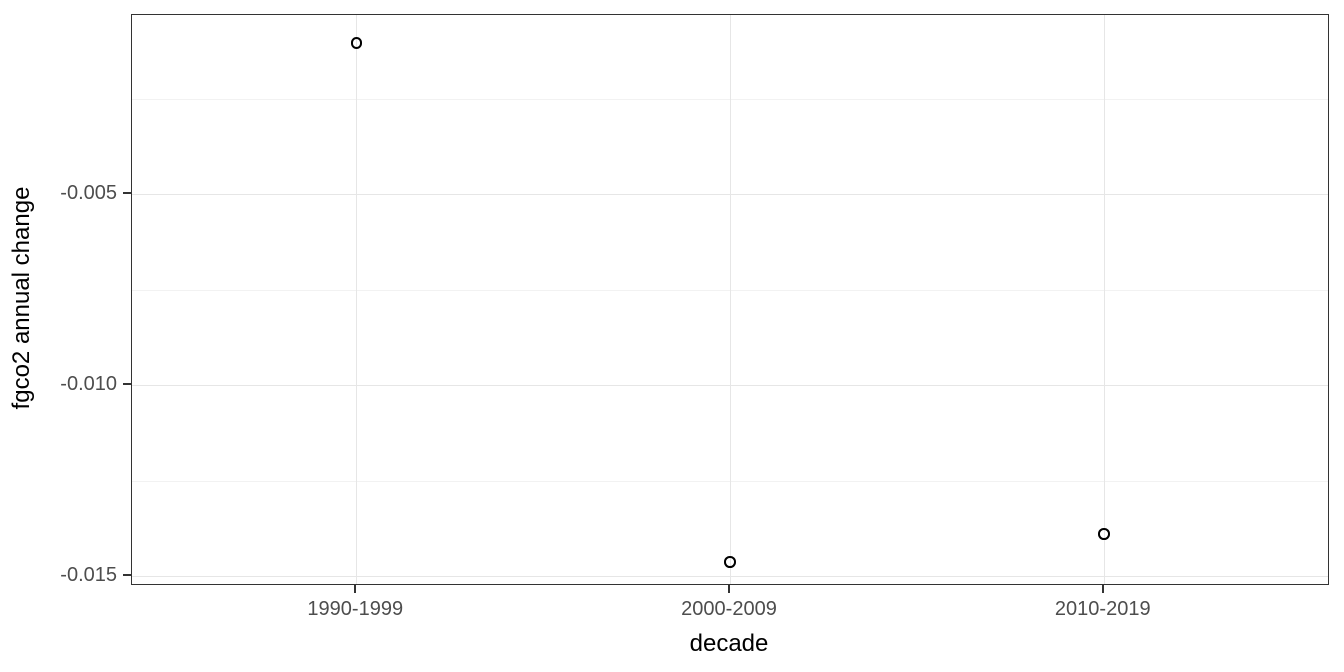  I want to click on y-tick-label: -0.005, so click(88, 193).